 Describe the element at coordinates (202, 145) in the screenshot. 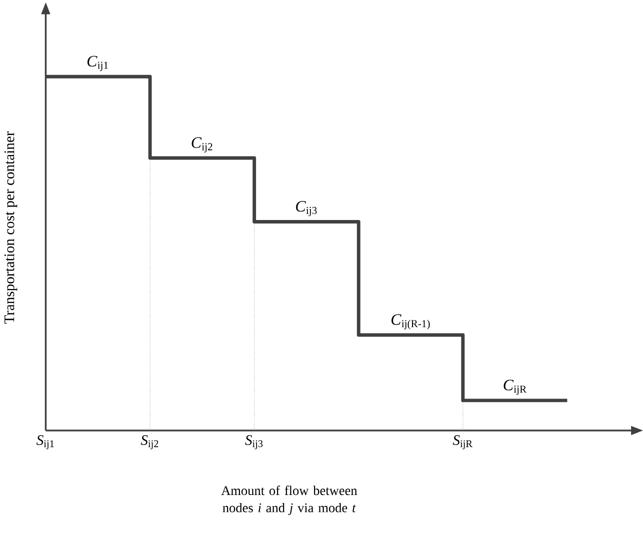

I see `annotation: C$_{ij2}$` at that location.